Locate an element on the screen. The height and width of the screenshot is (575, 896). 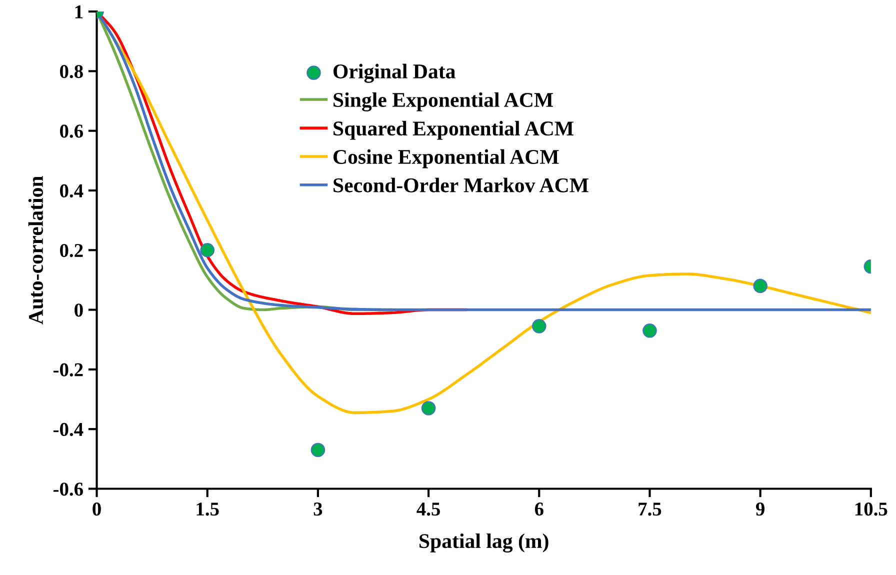
legend-label: Original Data is located at coordinates (395, 73).